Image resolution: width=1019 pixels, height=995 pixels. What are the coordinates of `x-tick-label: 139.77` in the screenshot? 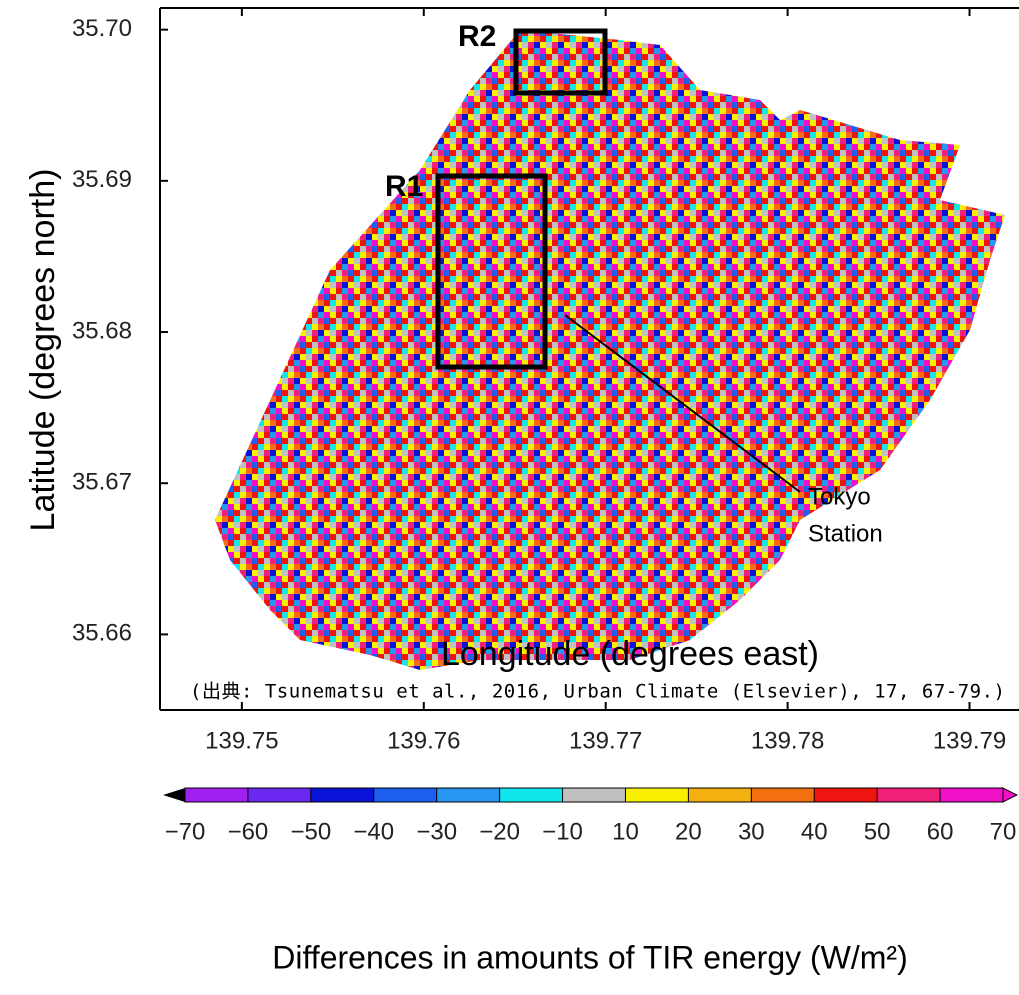 It's located at (605, 740).